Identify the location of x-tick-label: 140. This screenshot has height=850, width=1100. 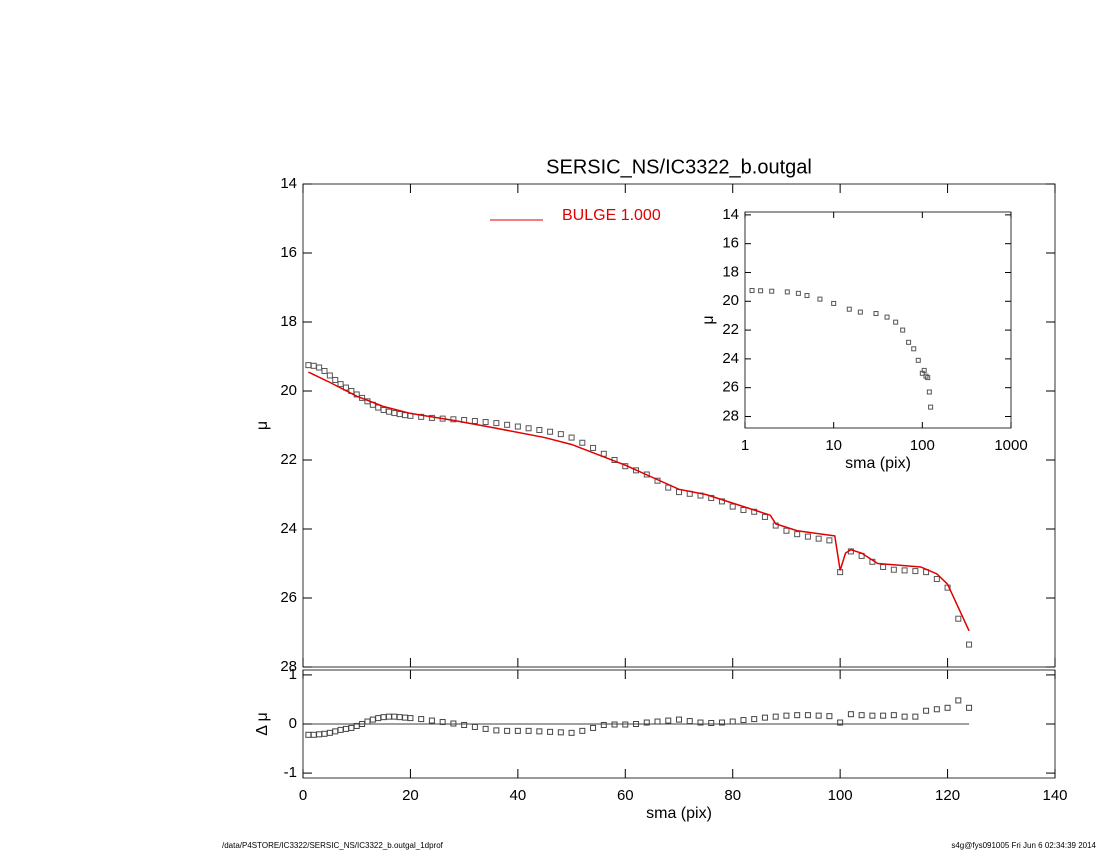
(1054, 795).